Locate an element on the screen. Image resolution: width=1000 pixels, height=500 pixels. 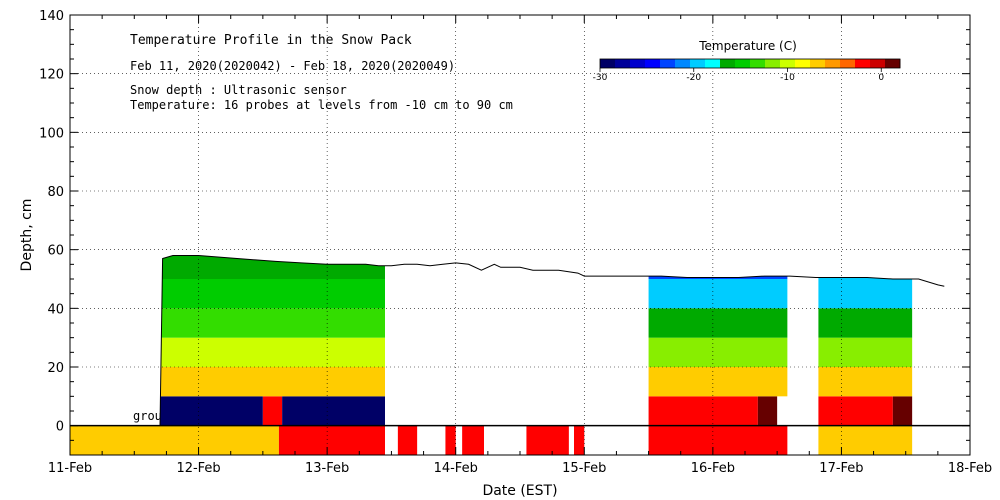
x-tick-label: 18-Feb is located at coordinates (970, 468).